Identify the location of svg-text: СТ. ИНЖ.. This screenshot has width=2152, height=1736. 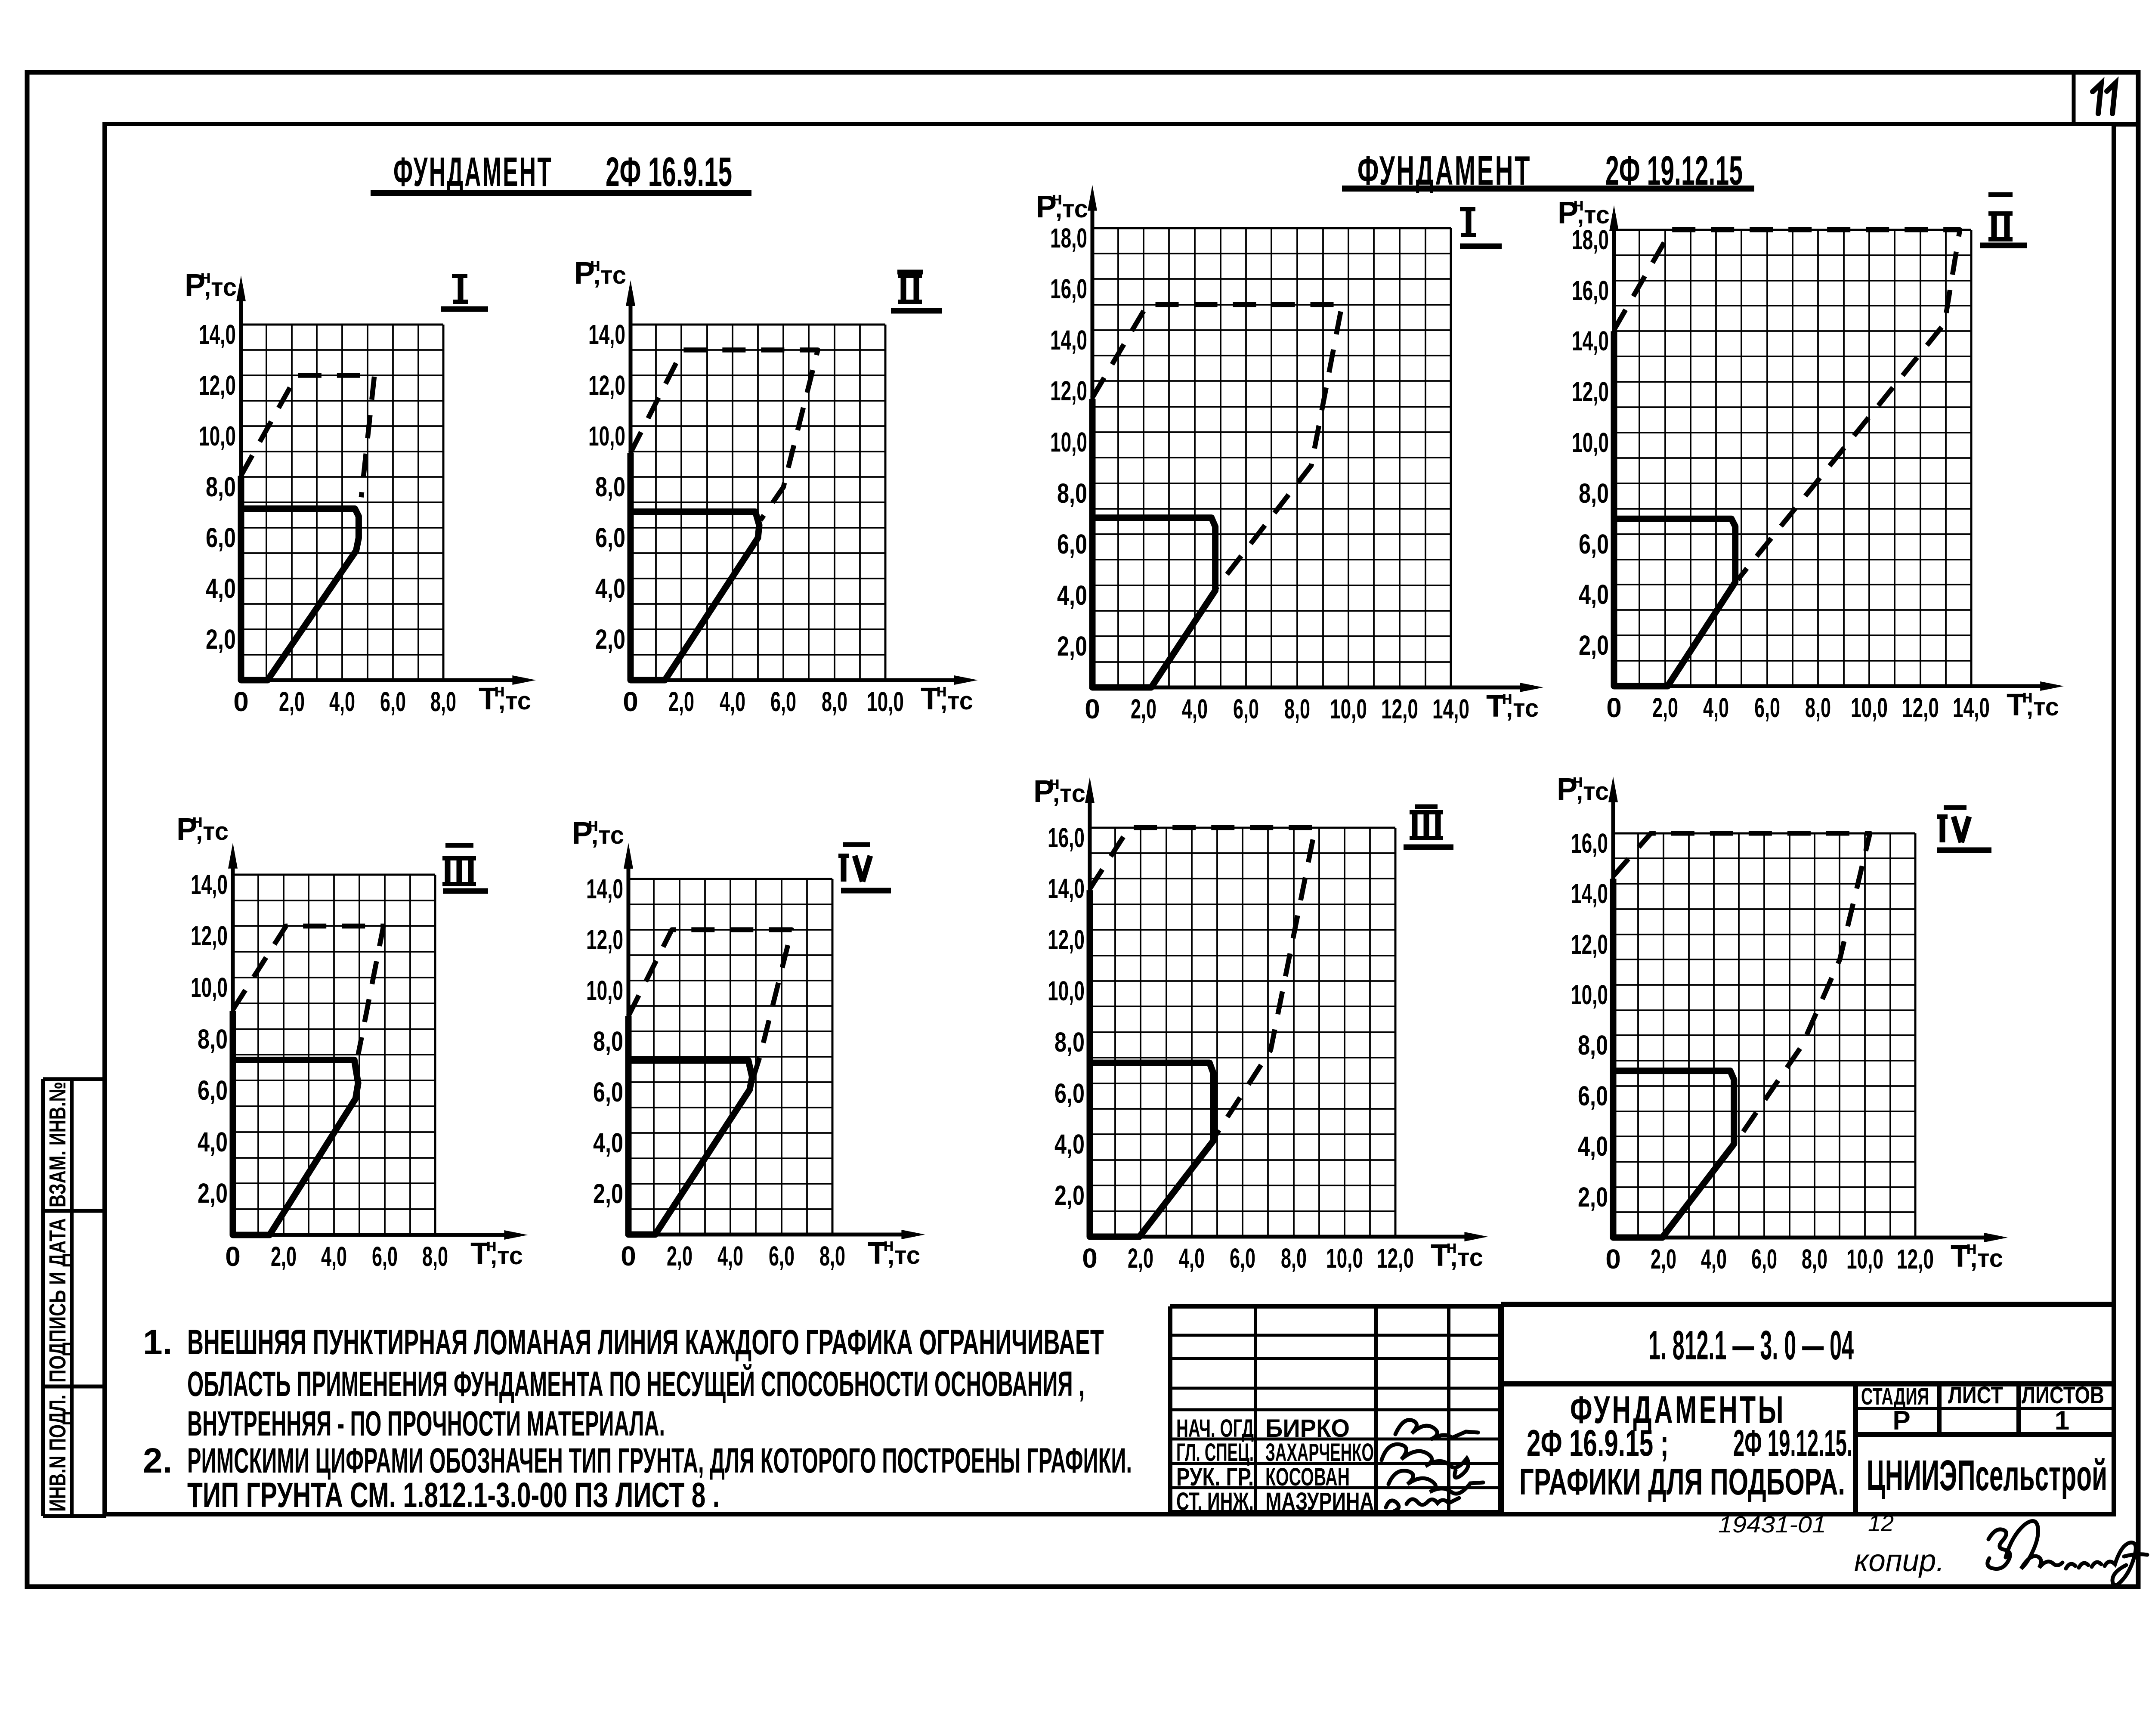
(1215, 1502).